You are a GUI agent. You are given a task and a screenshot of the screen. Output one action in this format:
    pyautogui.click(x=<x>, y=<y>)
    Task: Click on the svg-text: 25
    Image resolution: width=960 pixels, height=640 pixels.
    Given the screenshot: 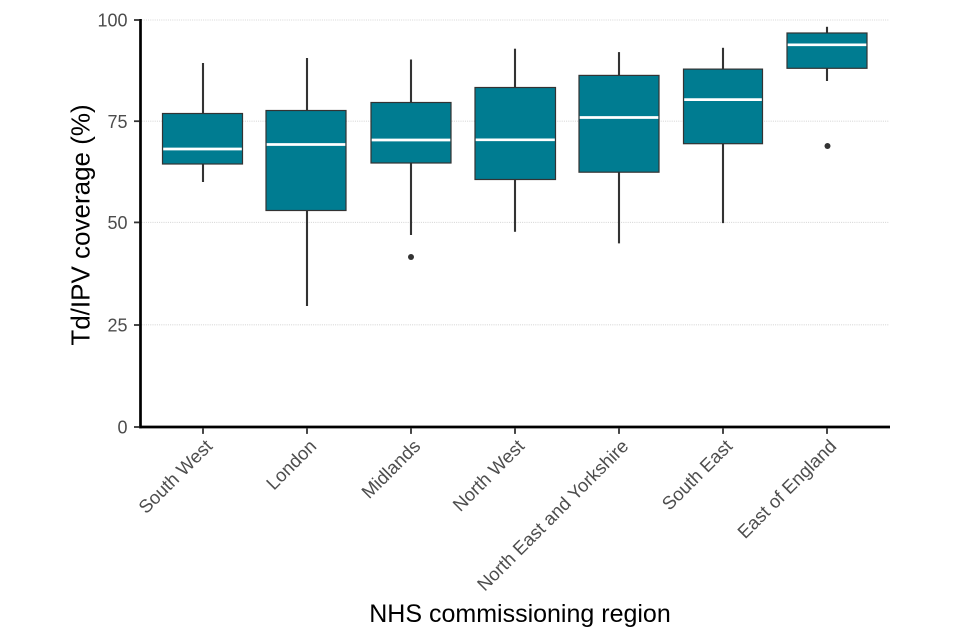 What is the action you would take?
    pyautogui.click(x=117, y=325)
    